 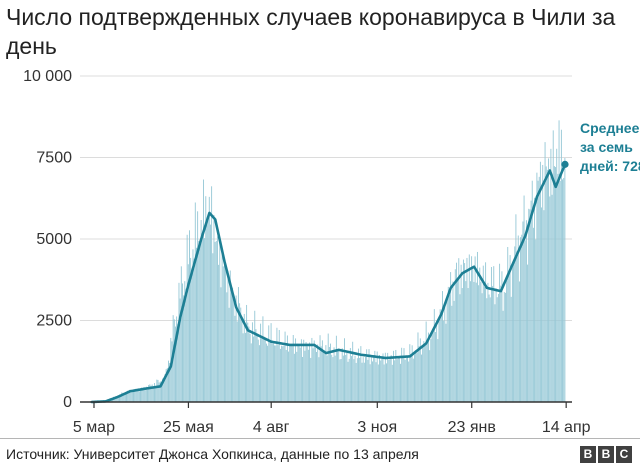 I want to click on y-tick-label: 0, so click(x=67, y=402).